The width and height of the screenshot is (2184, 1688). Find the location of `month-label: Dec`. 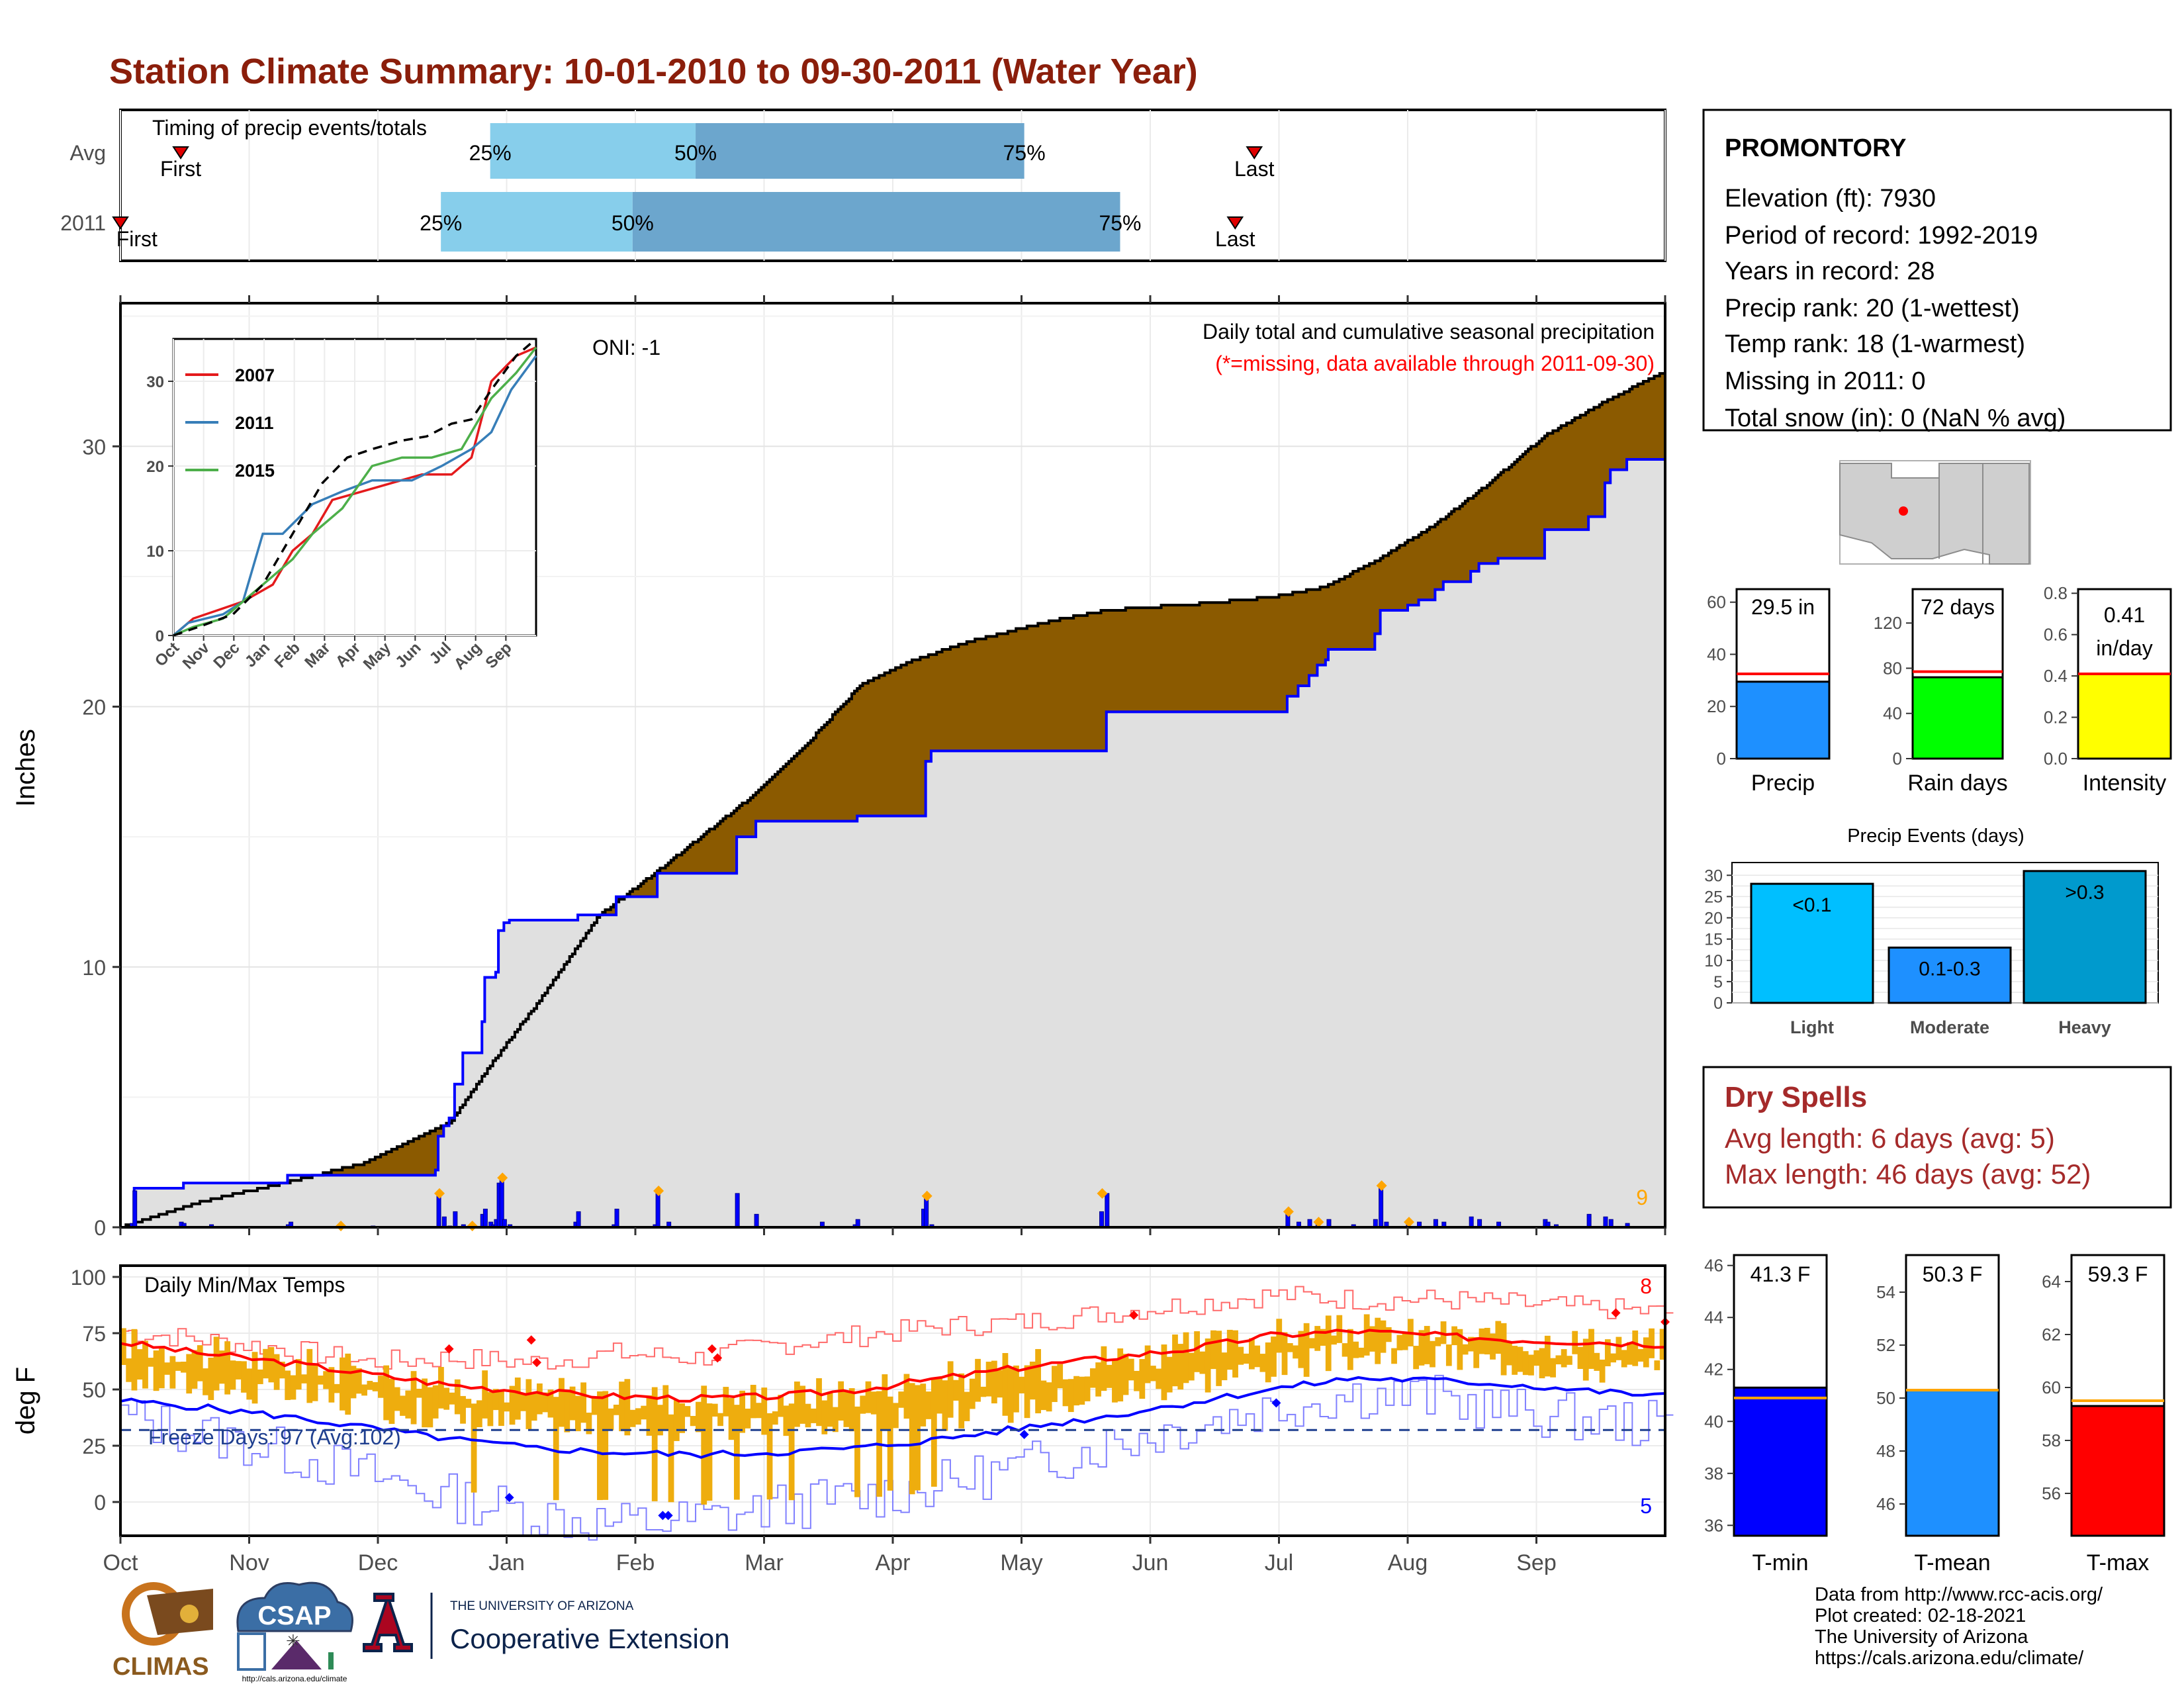

month-label: Dec is located at coordinates (378, 1562).